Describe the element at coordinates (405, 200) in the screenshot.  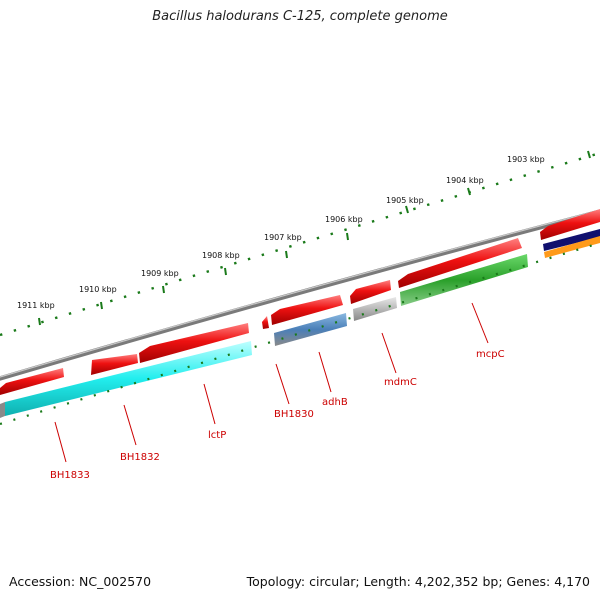
I see `kbp-label: 1905 kbp` at that location.